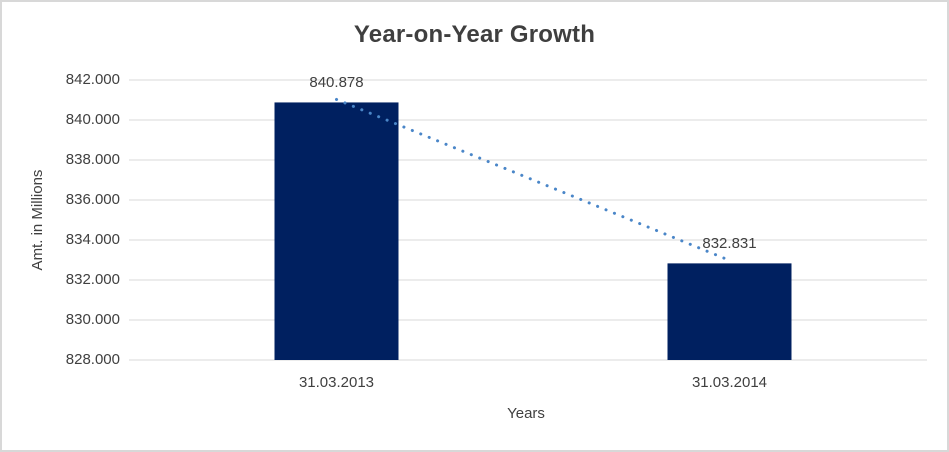 The height and width of the screenshot is (452, 949). What do you see at coordinates (92, 239) in the screenshot?
I see `y-tick-label: 834.000` at bounding box center [92, 239].